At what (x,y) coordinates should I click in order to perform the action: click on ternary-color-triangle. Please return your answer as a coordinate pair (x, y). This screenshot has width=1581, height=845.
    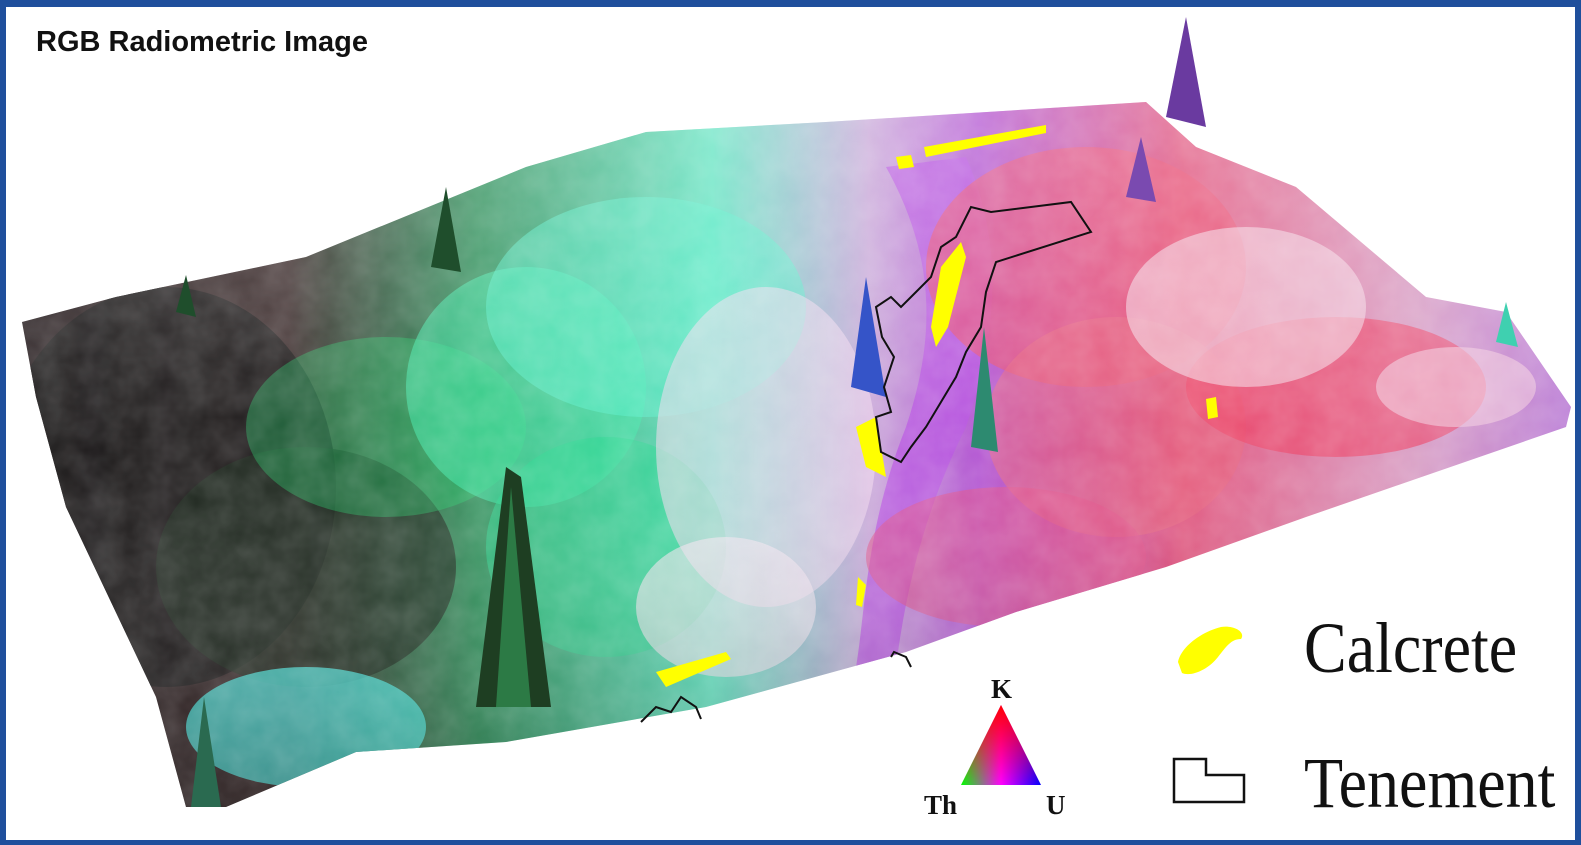
    Looking at the image, I should click on (1001, 745).